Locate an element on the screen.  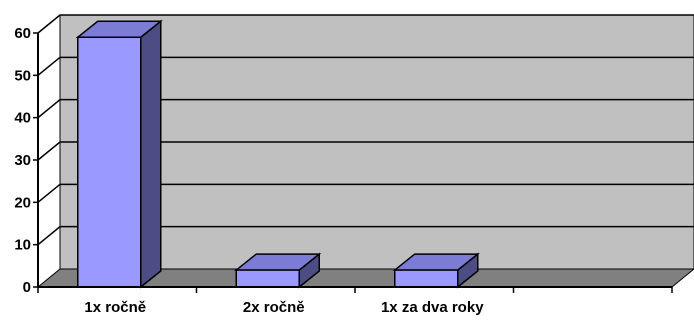
x-axis-labels: 1x ročně 2x ročně 1x za dva roky is located at coordinates (284, 307).